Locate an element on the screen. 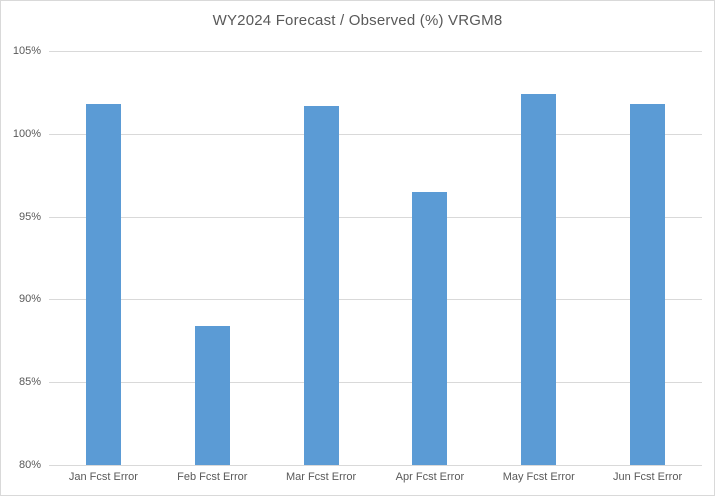  x-axis-category-label: Feb Fcst Error is located at coordinates (212, 477).